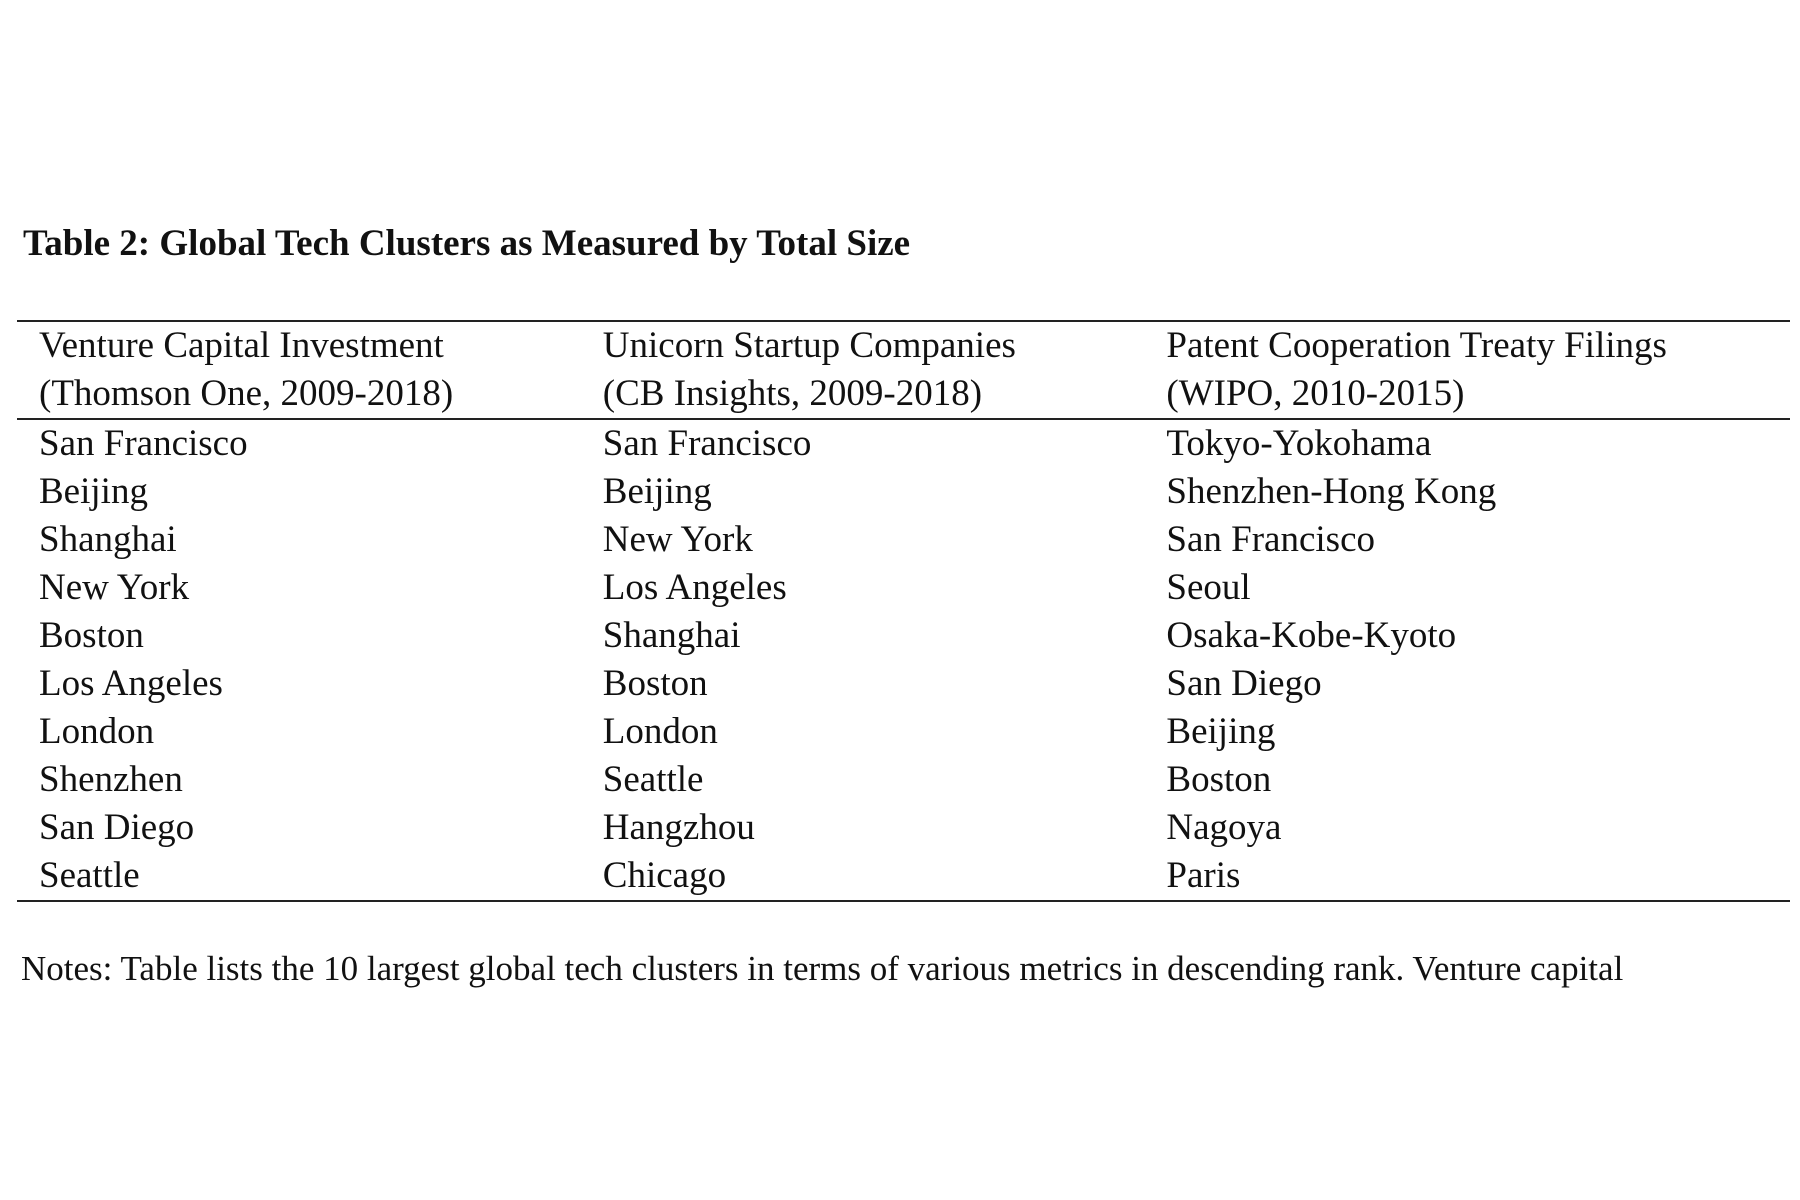 The height and width of the screenshot is (1200, 1800). I want to click on unicorn-startups-cell: San Francisco, so click(707, 443).